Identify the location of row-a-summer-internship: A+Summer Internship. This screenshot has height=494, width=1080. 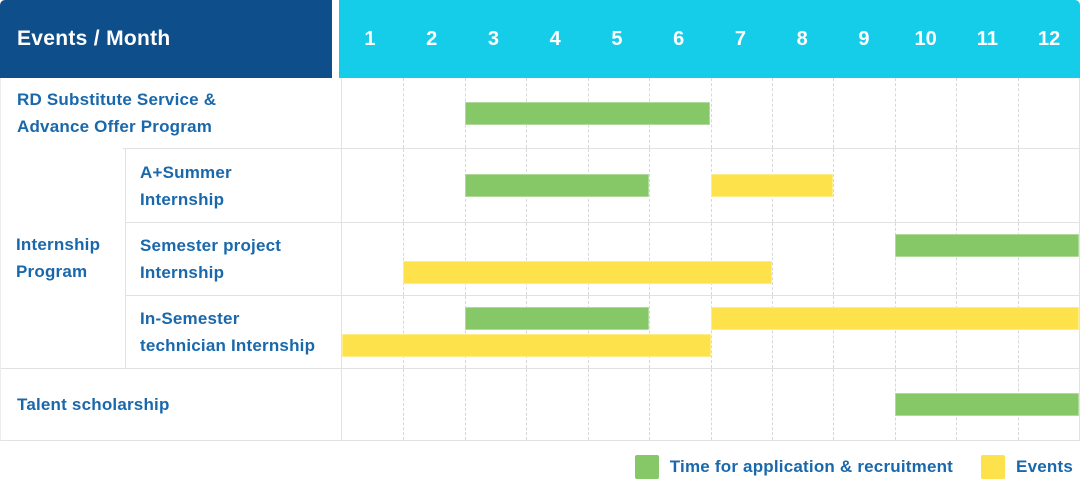
(540, 185).